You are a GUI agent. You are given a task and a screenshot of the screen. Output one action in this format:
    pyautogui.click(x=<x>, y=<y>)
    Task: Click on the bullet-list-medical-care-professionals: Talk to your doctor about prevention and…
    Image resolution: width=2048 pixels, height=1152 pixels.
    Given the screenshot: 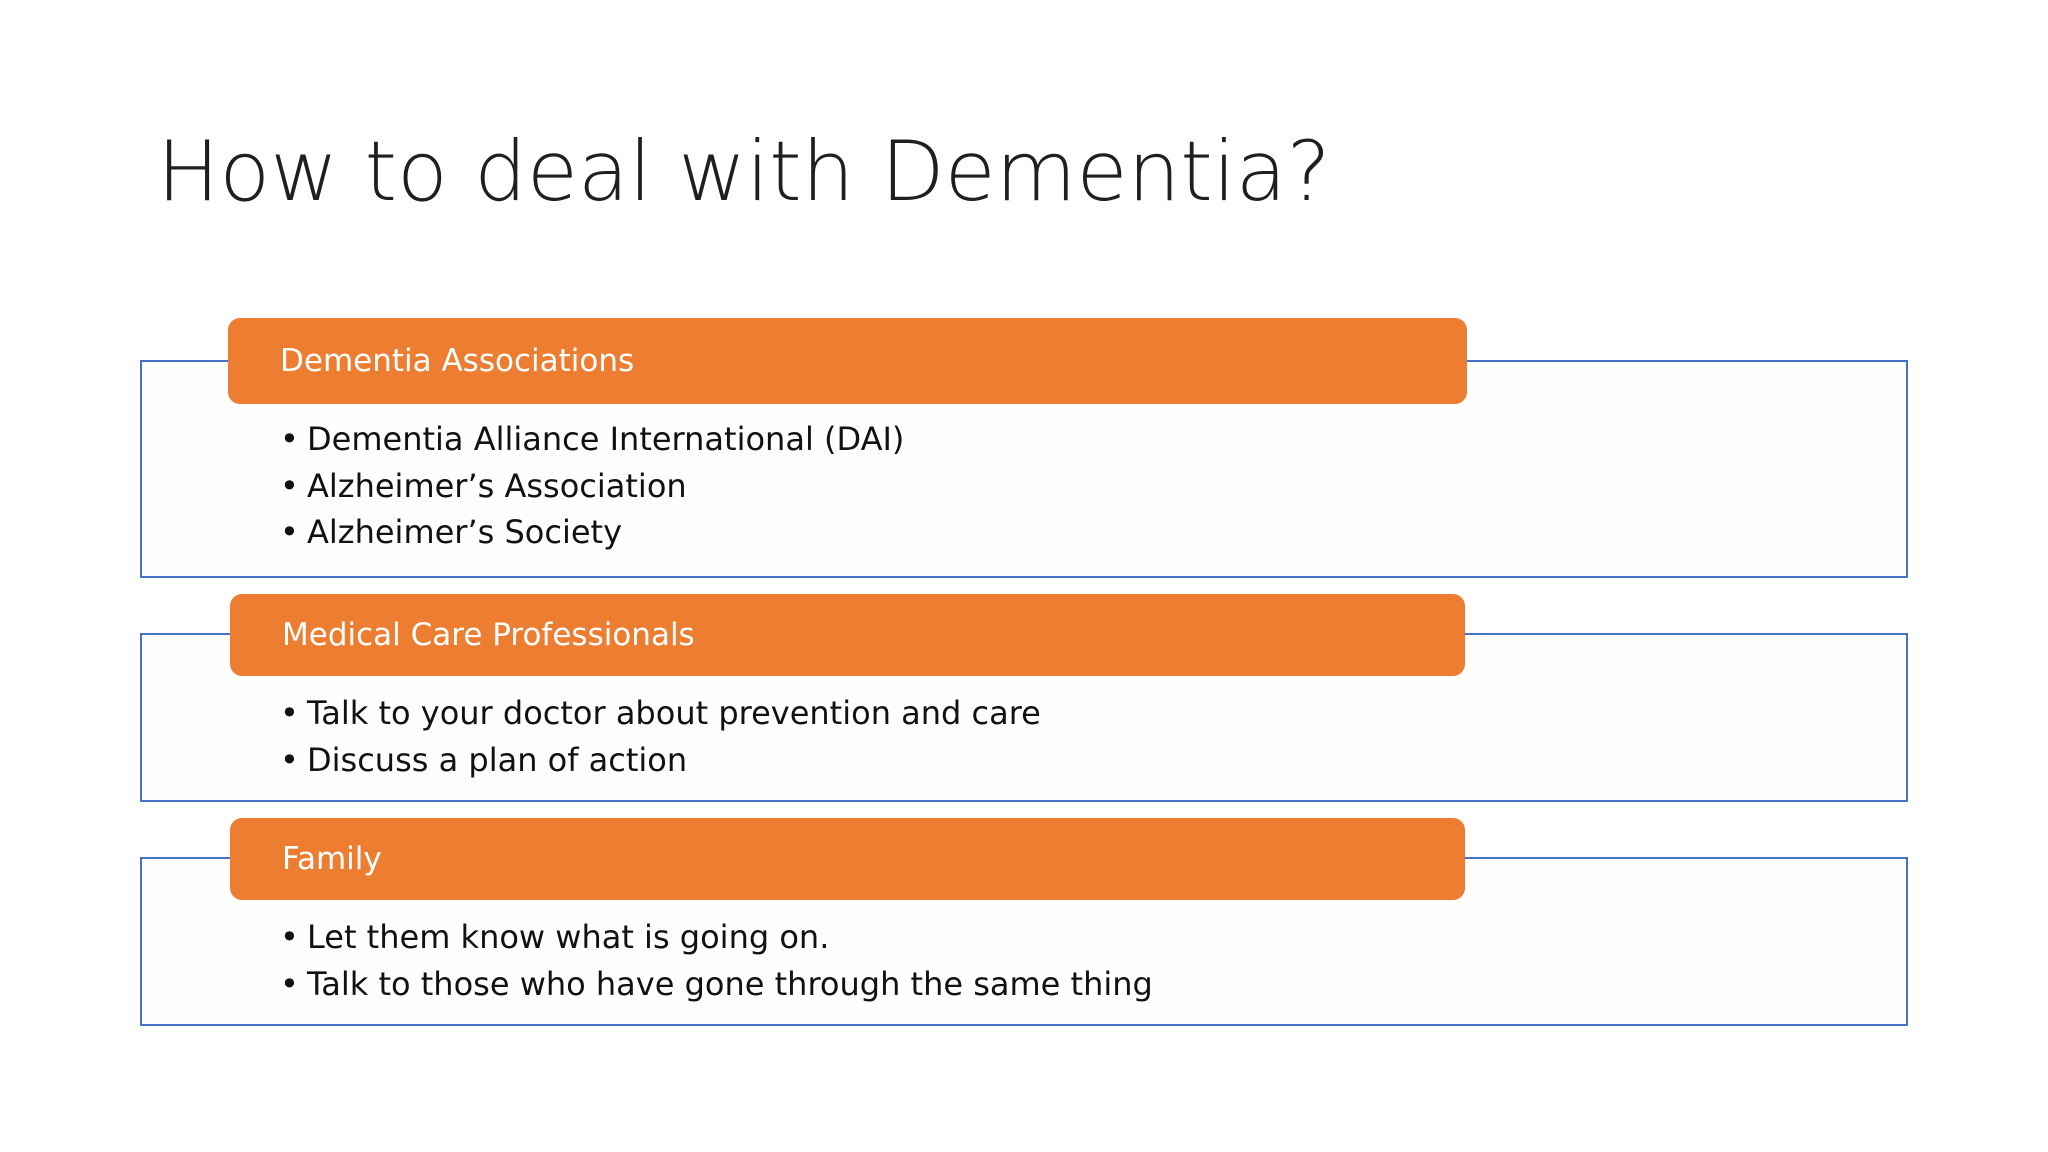 What is the action you would take?
    pyautogui.click(x=660, y=736)
    